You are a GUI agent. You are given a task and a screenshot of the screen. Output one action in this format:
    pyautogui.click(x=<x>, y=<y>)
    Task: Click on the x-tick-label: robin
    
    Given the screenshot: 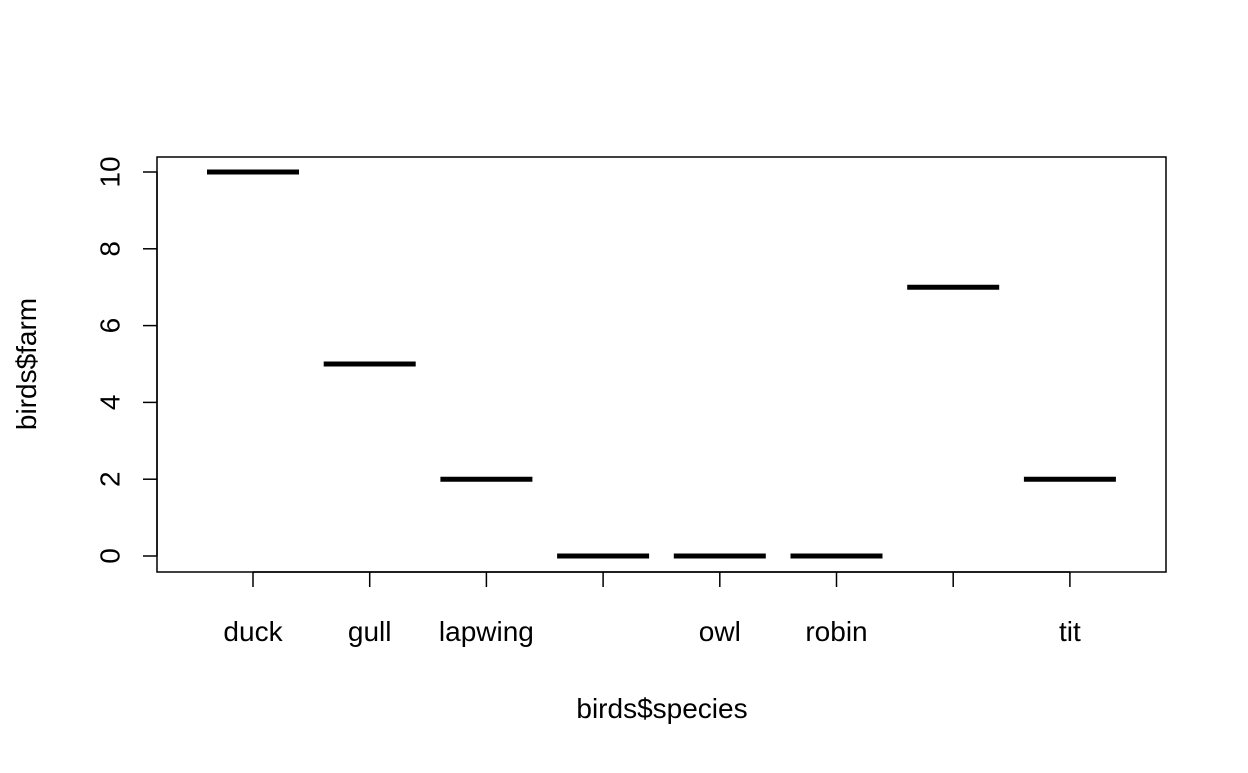 What is the action you would take?
    pyautogui.click(x=836, y=631)
    